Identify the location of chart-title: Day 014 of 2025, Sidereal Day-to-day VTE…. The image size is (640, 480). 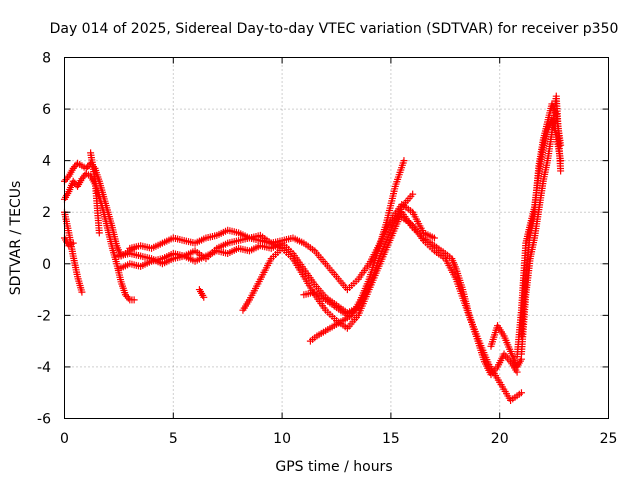
(334, 29).